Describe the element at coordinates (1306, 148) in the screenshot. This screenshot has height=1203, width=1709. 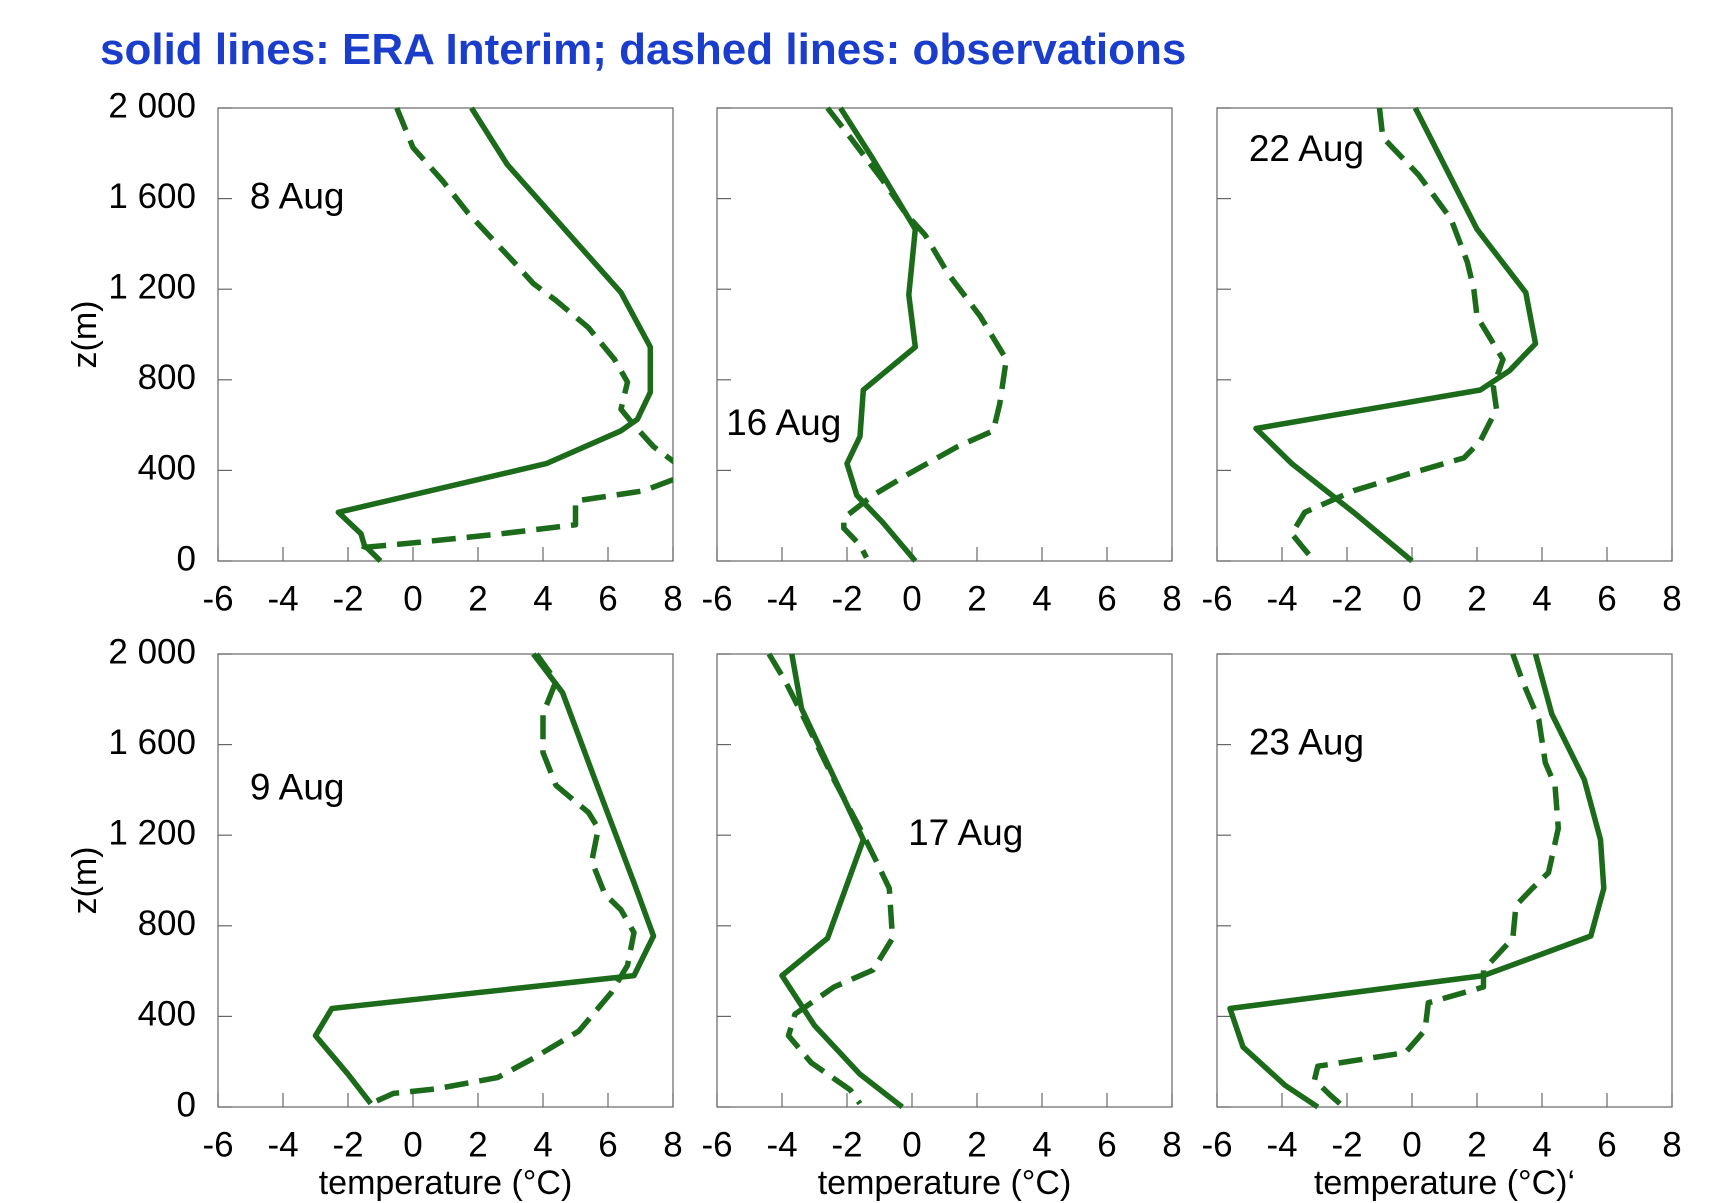
I see `panel-annotation: 22 Aug` at that location.